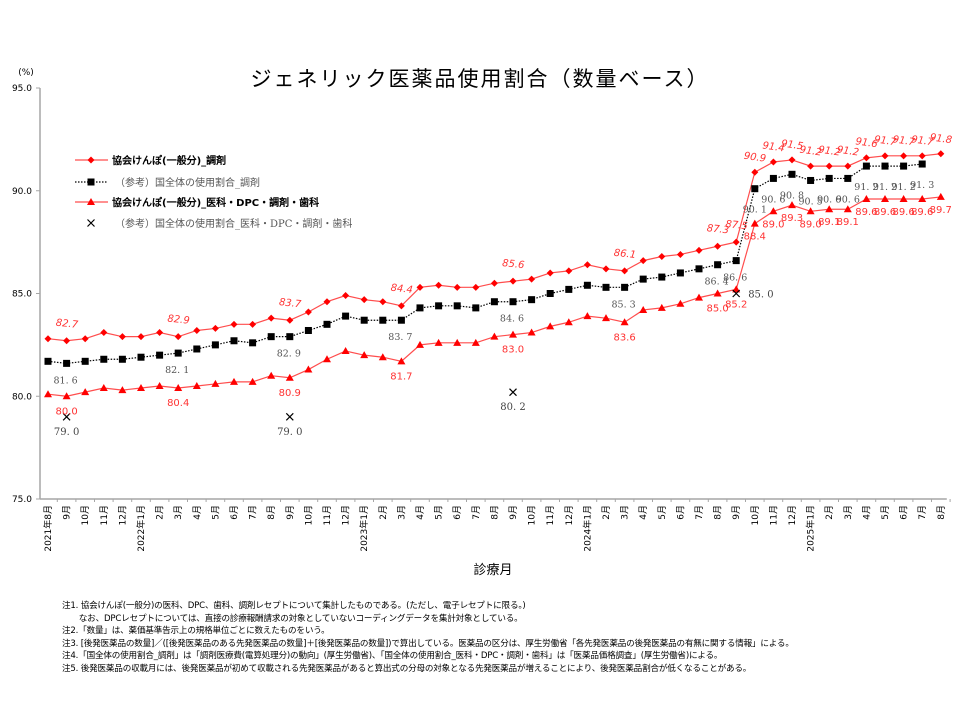 The height and width of the screenshot is (720, 960). What do you see at coordinates (760, 295) in the screenshot?
I see `data-label: 85. 0` at bounding box center [760, 295].